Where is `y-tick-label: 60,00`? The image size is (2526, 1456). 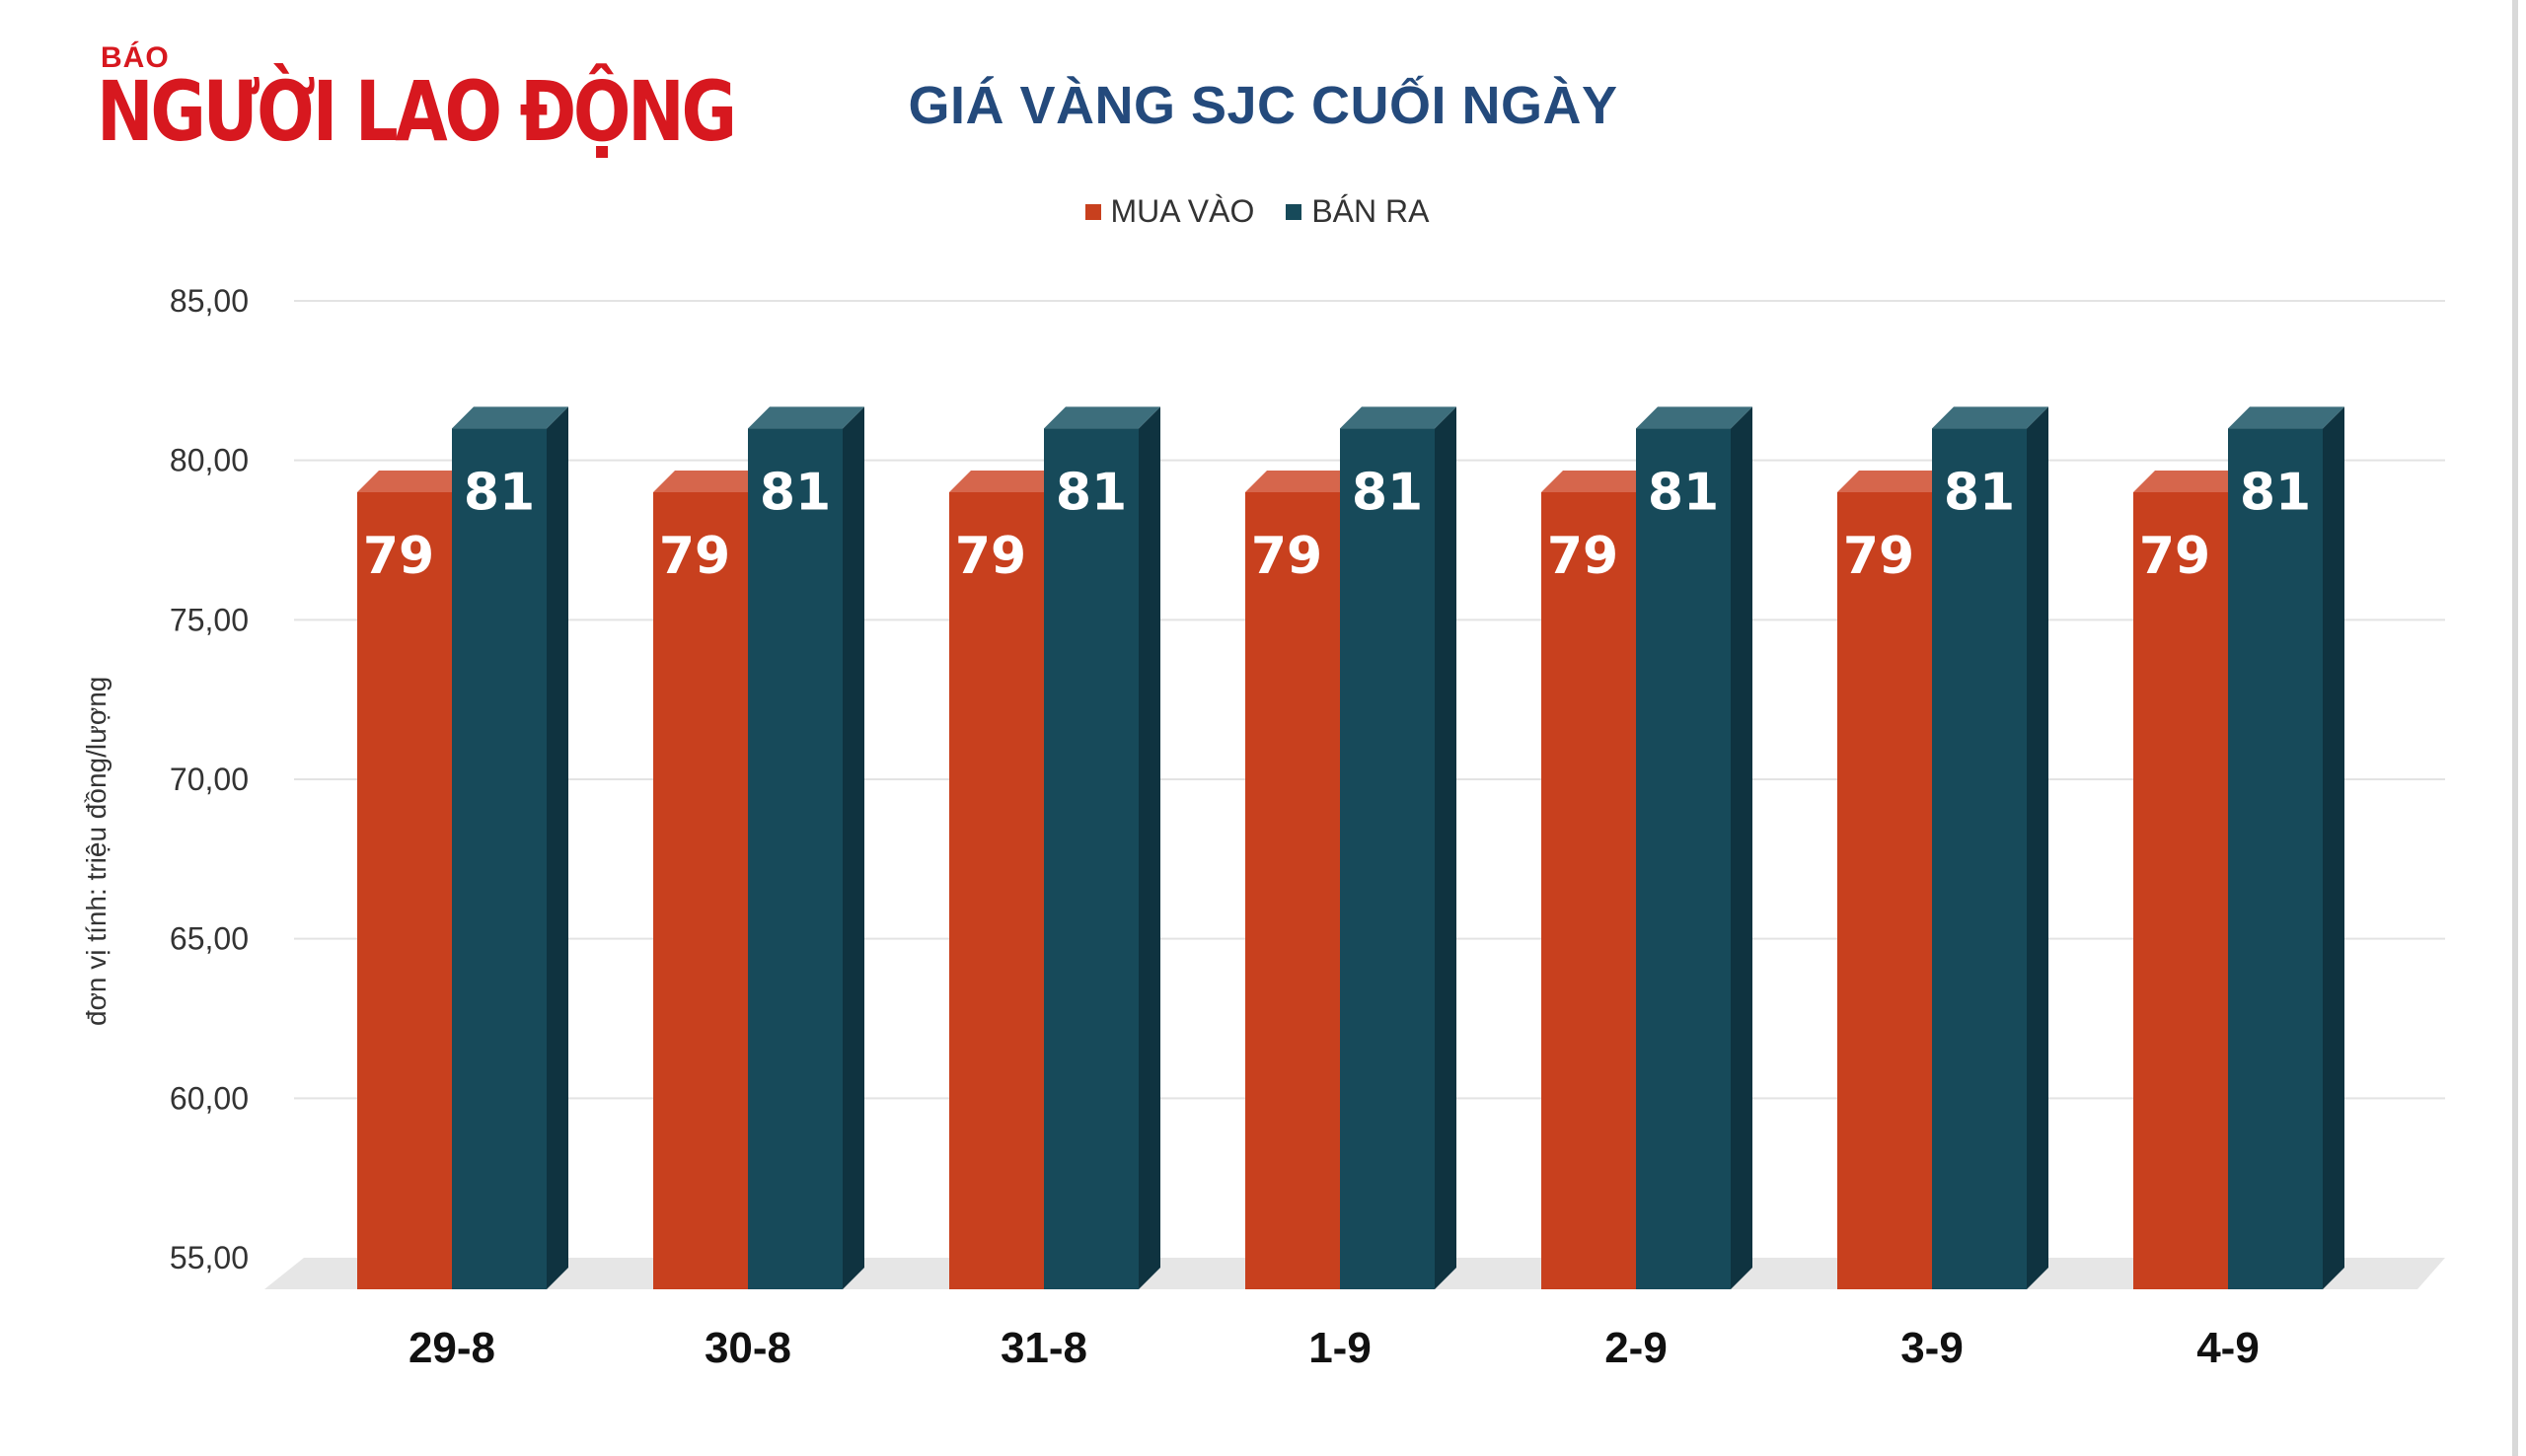
y-tick-label: 60,00 is located at coordinates (209, 1098).